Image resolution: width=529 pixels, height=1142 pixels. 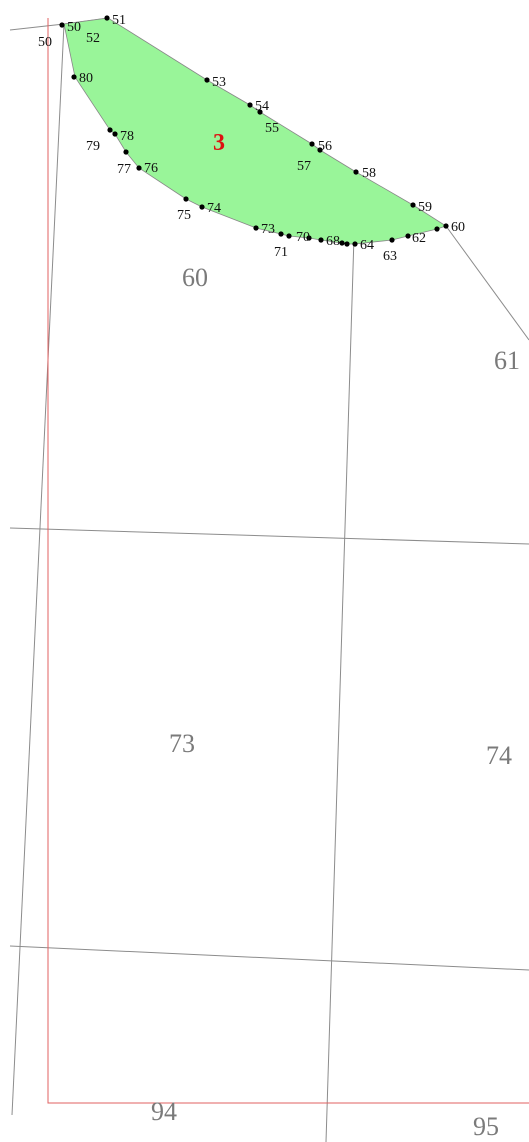 I want to click on plot-number-label: 3, so click(x=219, y=143).